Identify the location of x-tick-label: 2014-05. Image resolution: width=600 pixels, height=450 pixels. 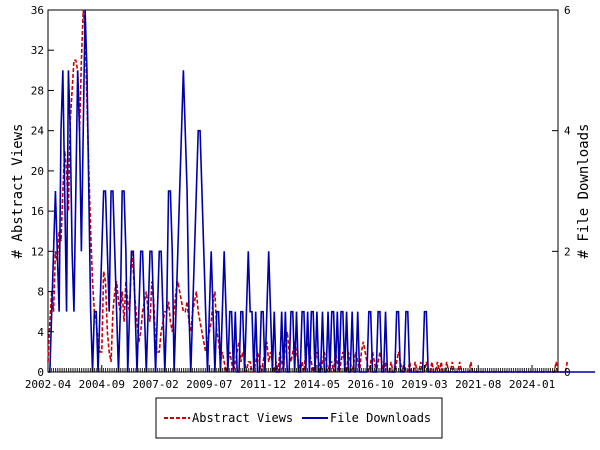
(317, 384).